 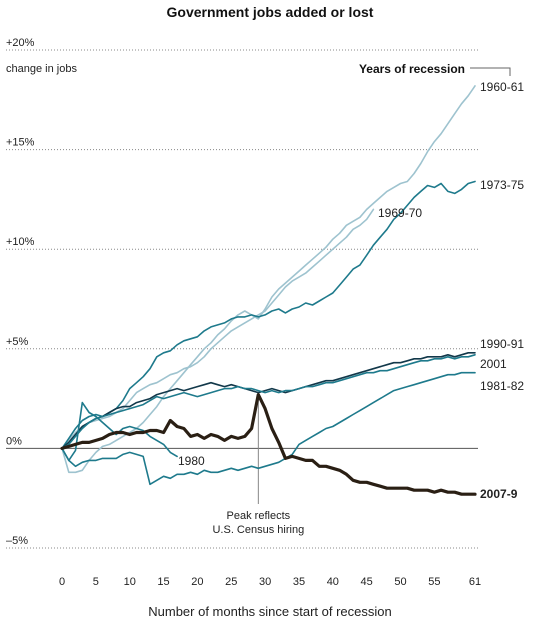 I want to click on y-tick-label: +5%, so click(x=17, y=342).